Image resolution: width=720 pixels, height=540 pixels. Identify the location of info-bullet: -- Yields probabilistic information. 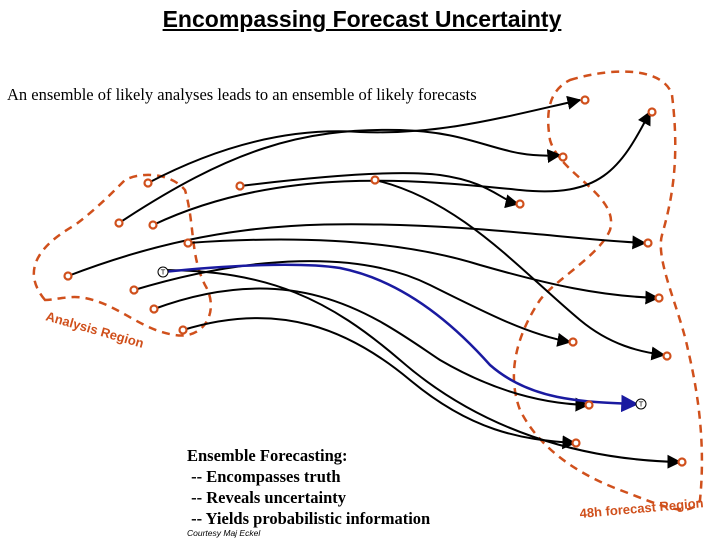
(309, 518).